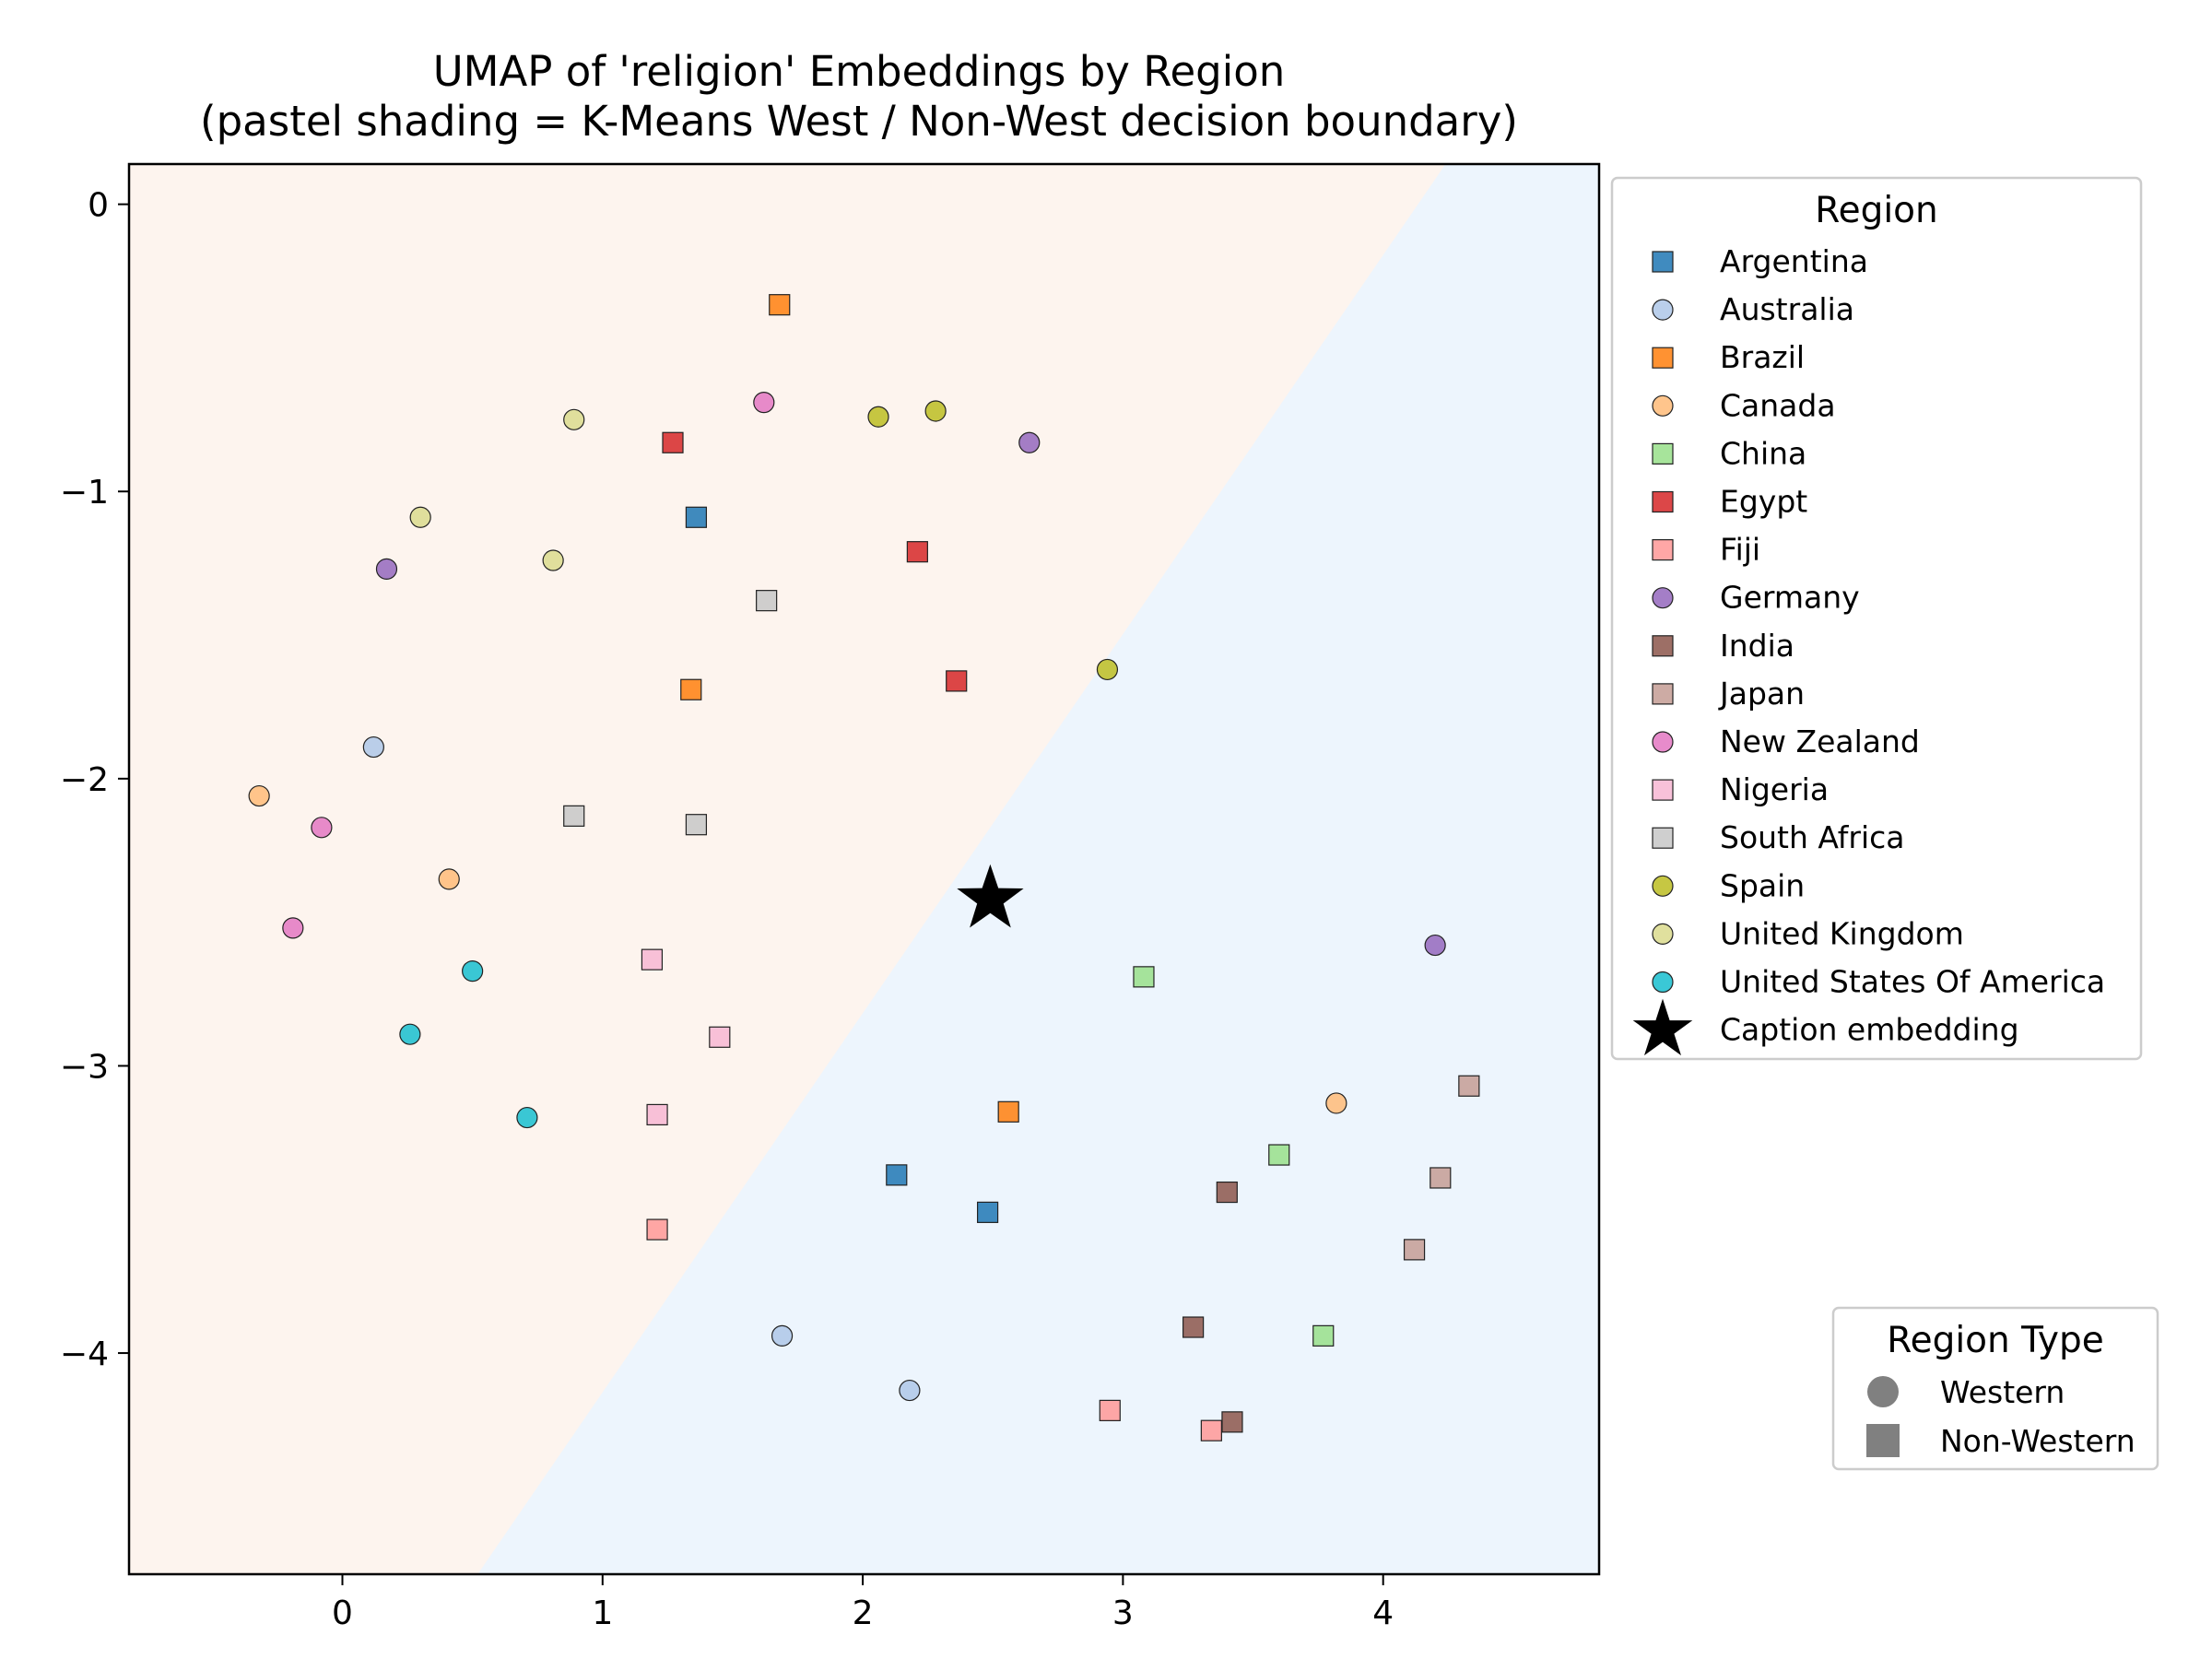 The image size is (2212, 1659). What do you see at coordinates (1912, 982) in the screenshot?
I see `legend-label-united-states-of-america: United States Of America` at bounding box center [1912, 982].